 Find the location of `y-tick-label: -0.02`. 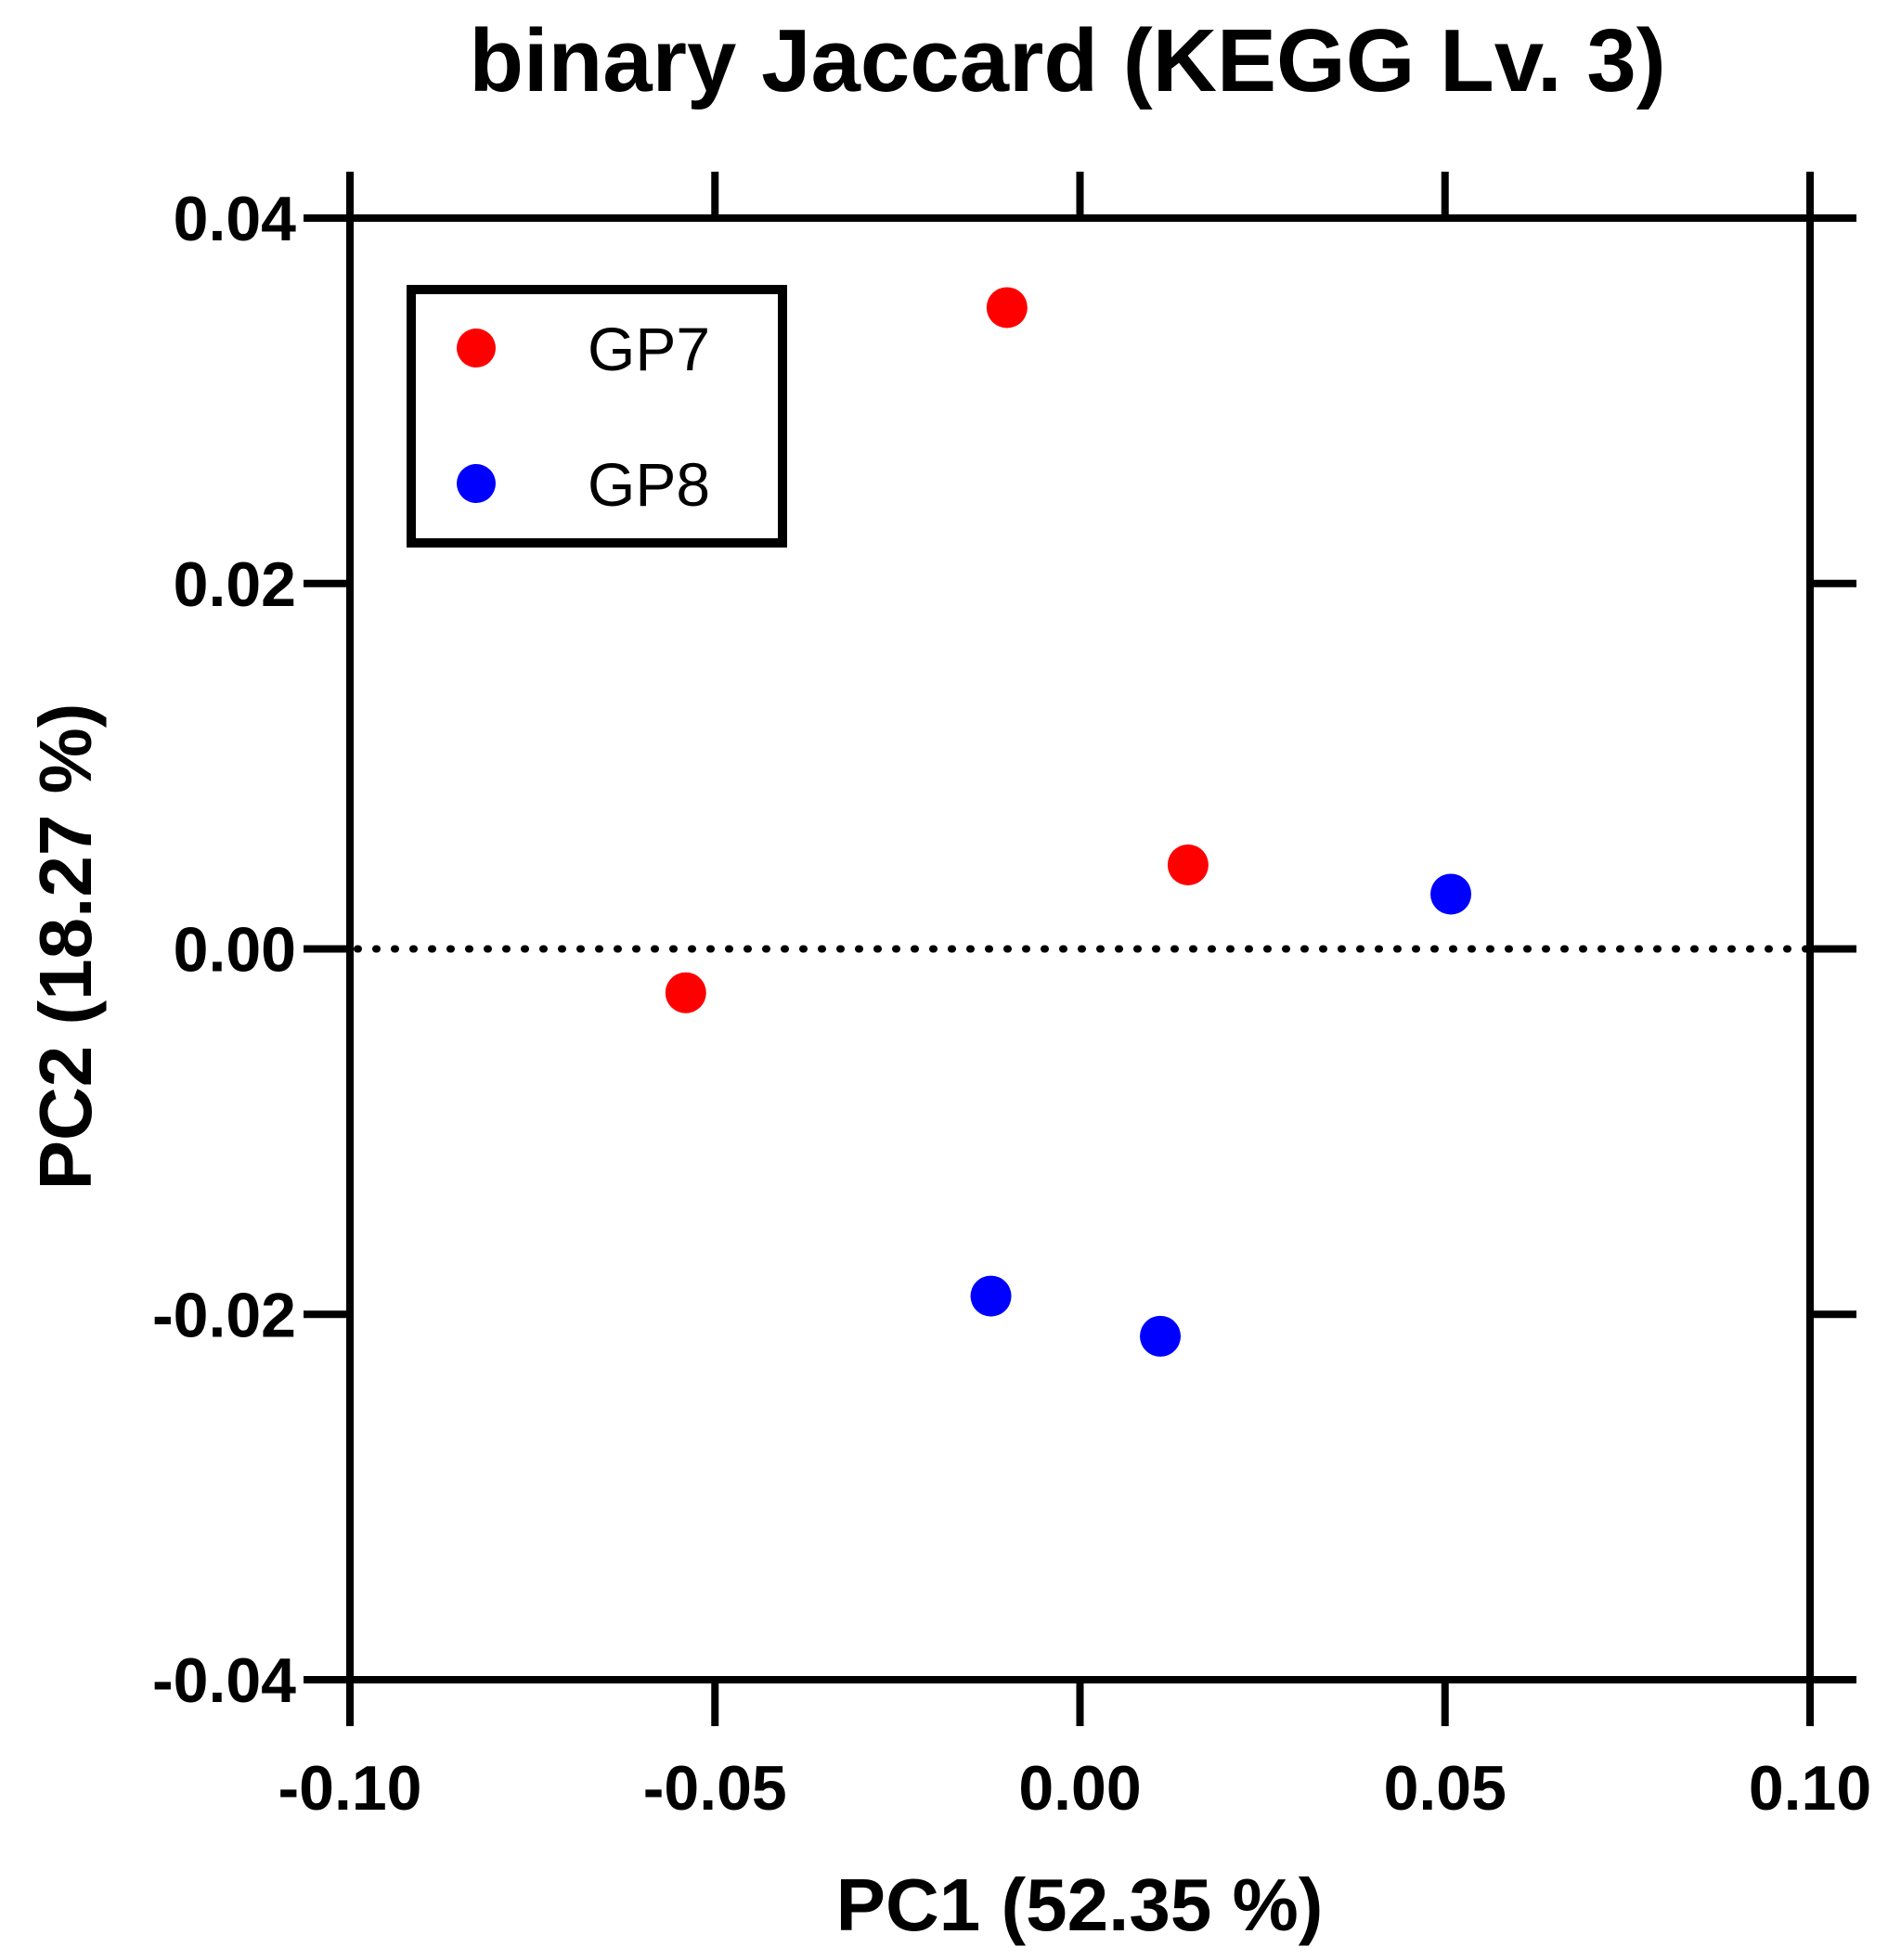

y-tick-label: -0.02 is located at coordinates (224, 1315).